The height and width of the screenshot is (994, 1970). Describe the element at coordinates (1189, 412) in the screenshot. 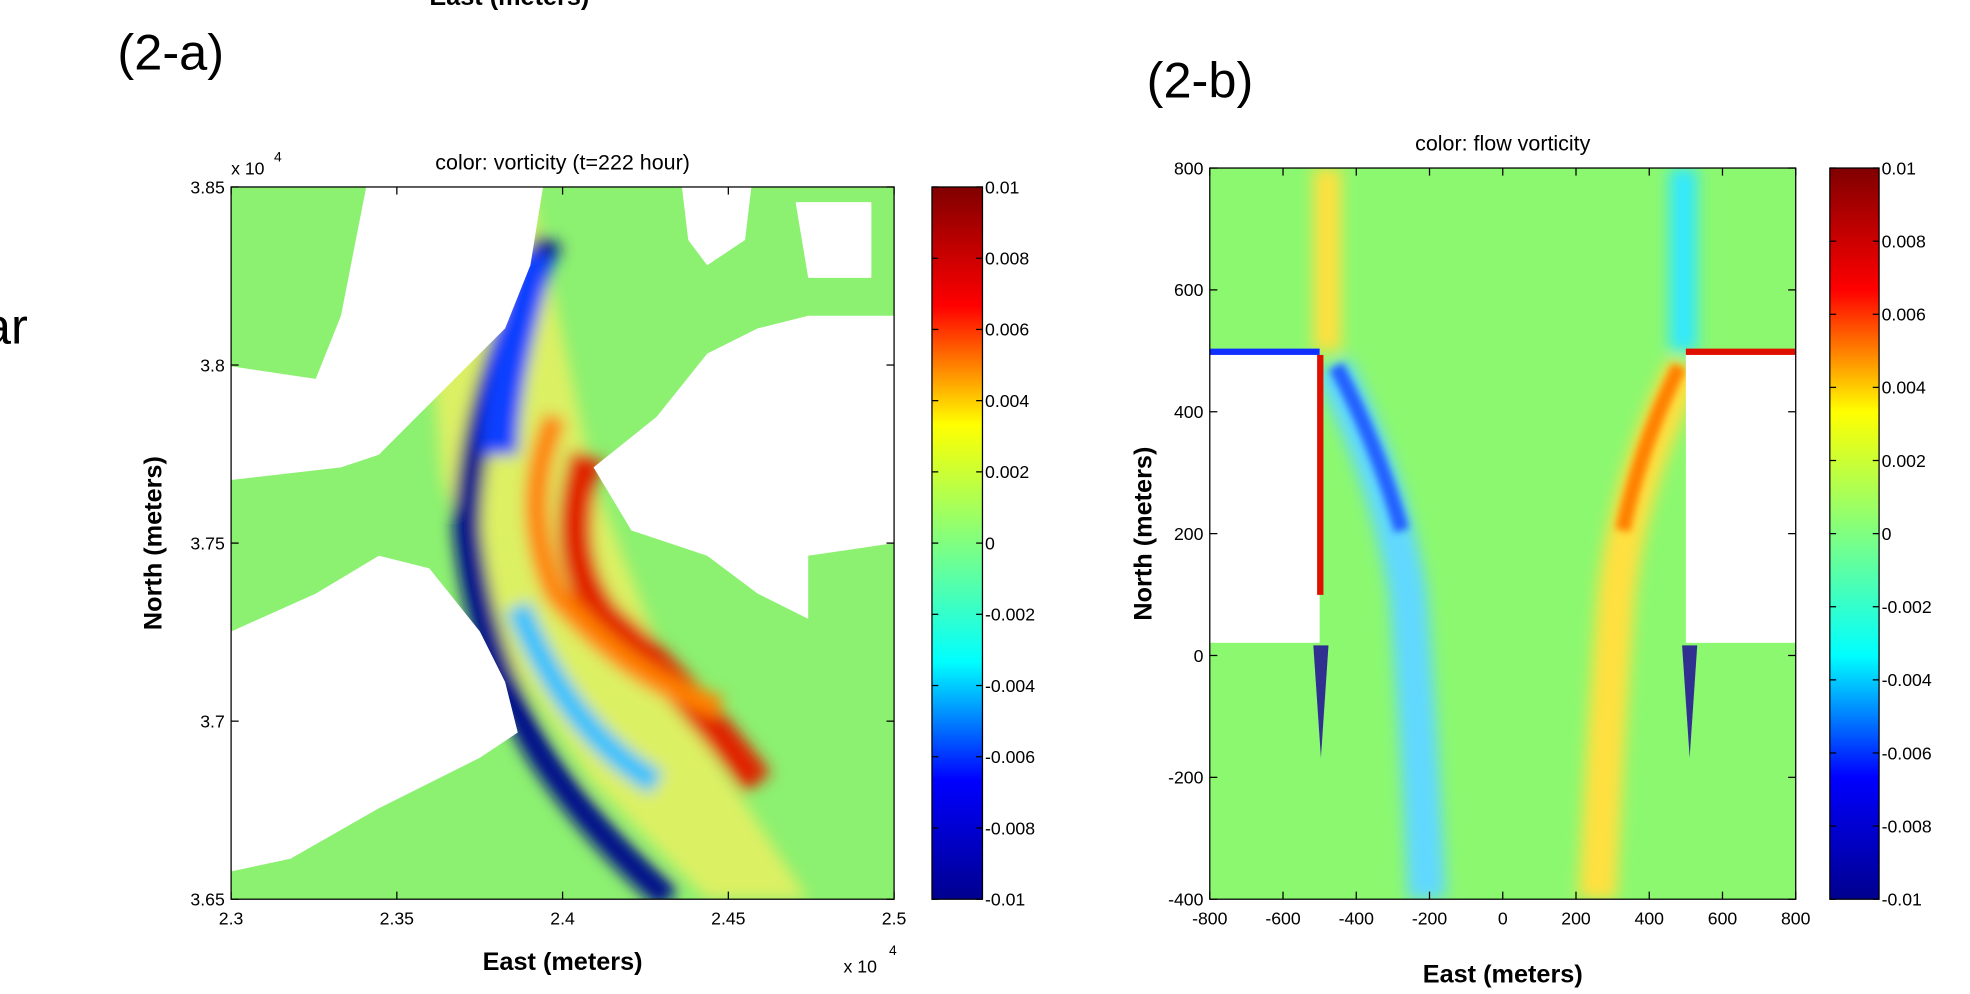

I see `y-tick-label: 400` at that location.